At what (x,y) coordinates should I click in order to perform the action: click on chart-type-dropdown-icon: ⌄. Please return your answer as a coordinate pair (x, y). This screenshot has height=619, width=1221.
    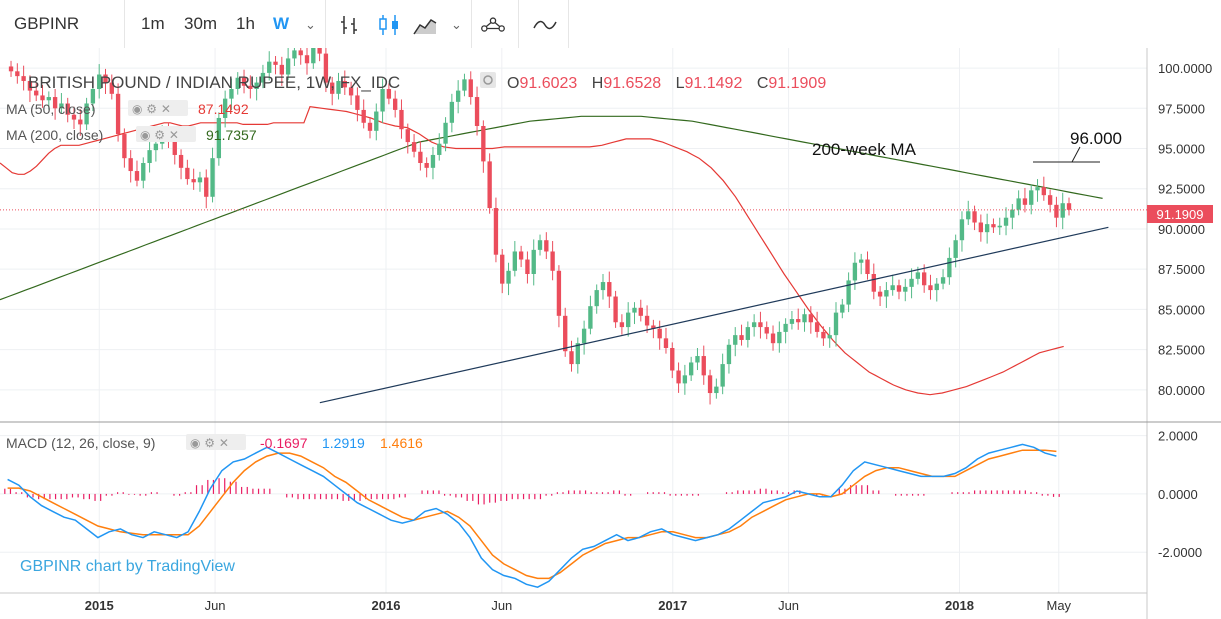
    Looking at the image, I should click on (456, 24).